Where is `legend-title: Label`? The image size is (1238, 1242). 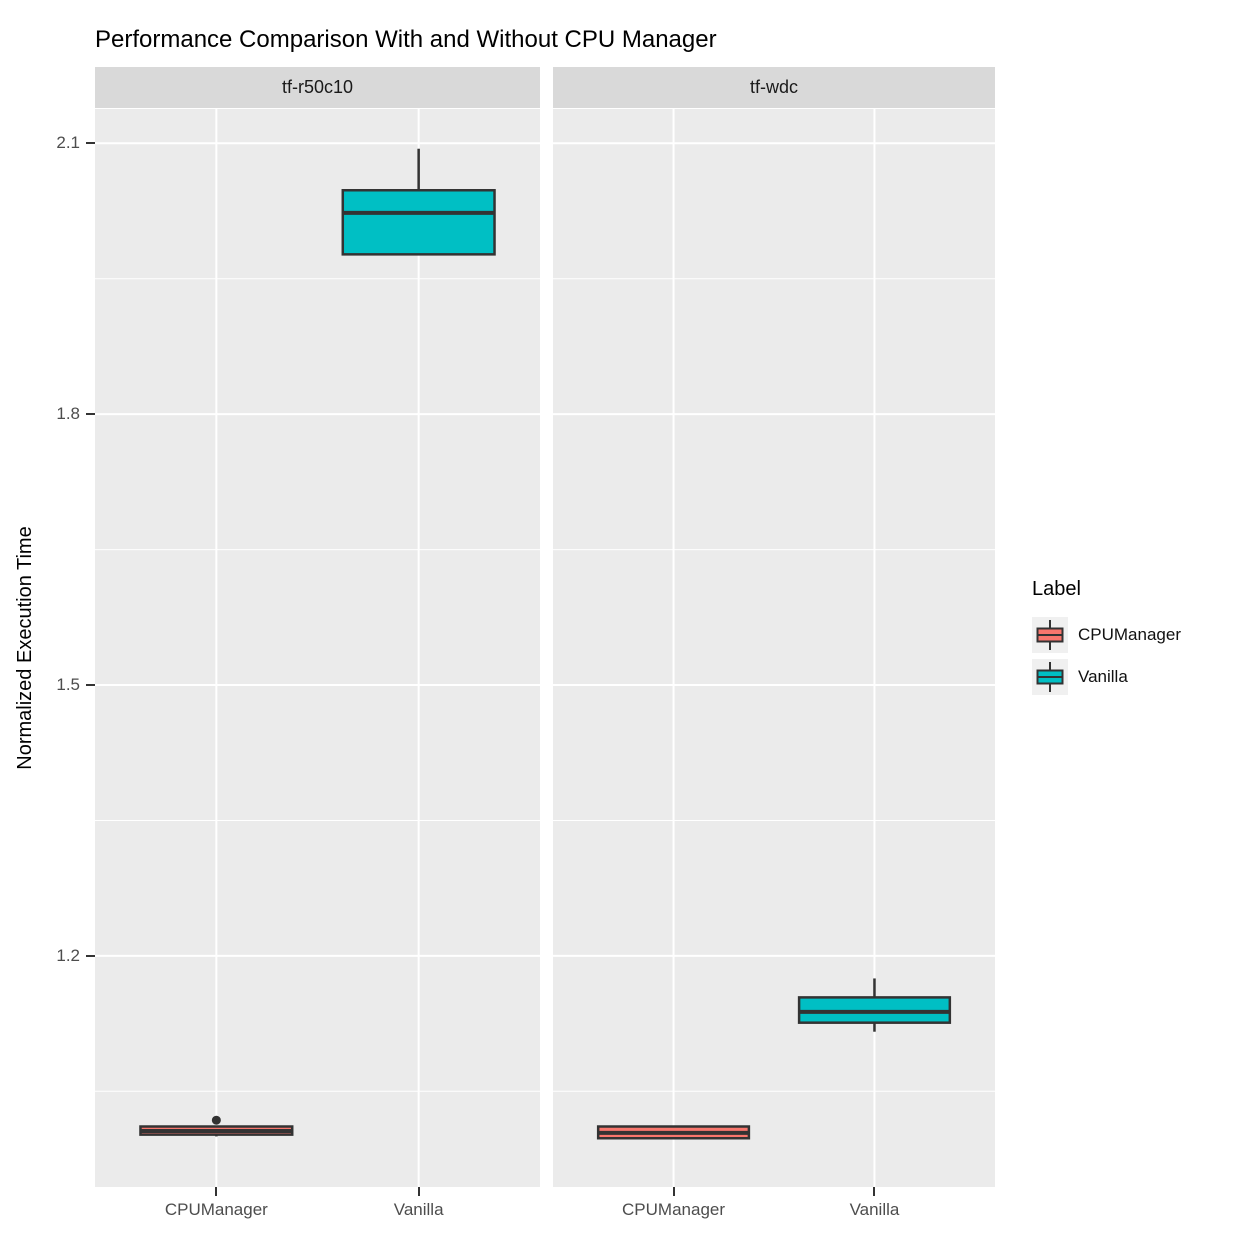
legend-title: Label is located at coordinates (1056, 589).